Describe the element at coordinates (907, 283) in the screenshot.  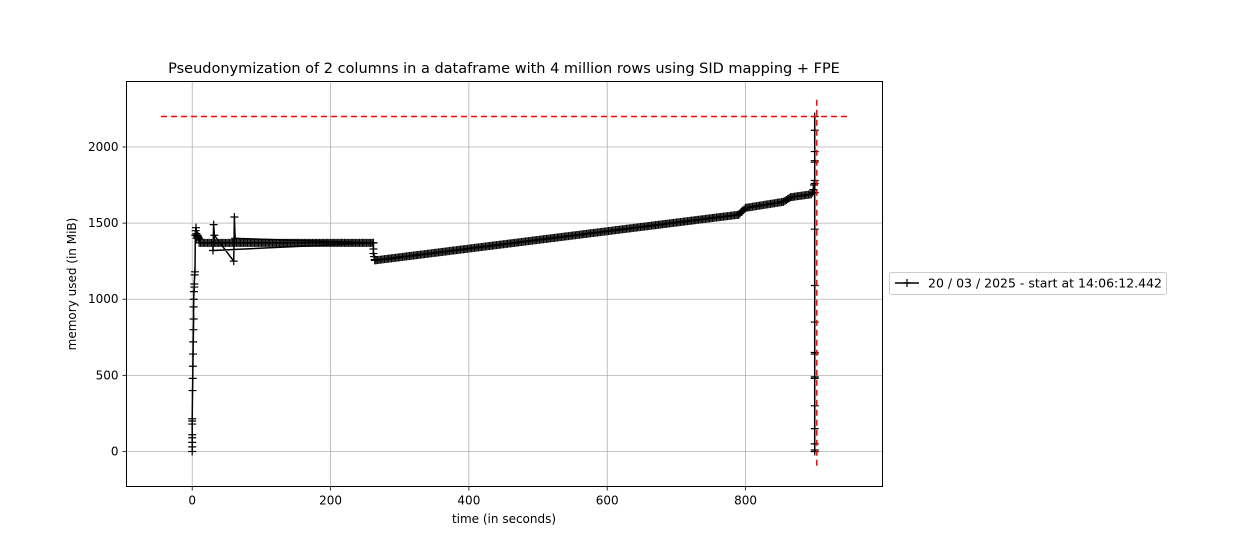
I see `legend-marker-swatch` at that location.